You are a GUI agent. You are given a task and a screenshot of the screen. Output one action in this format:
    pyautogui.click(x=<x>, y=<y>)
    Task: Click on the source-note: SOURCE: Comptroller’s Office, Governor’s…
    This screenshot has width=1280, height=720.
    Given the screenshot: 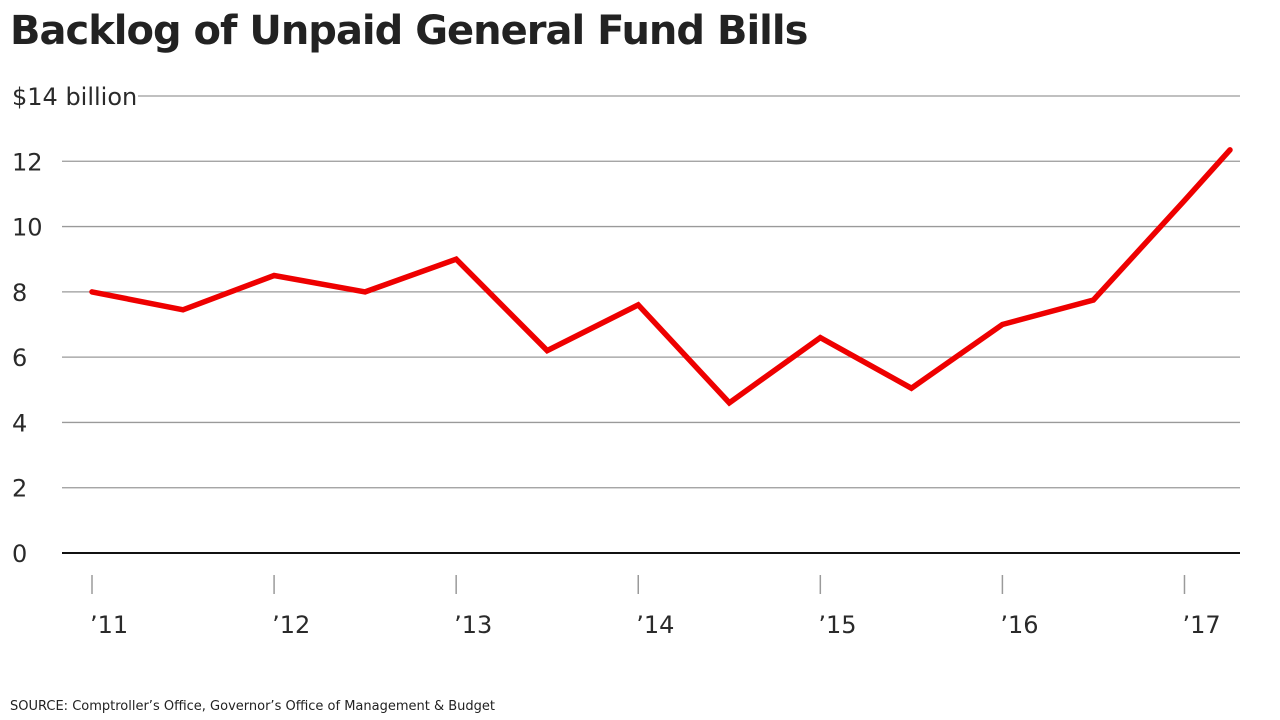 What is the action you would take?
    pyautogui.click(x=253, y=706)
    